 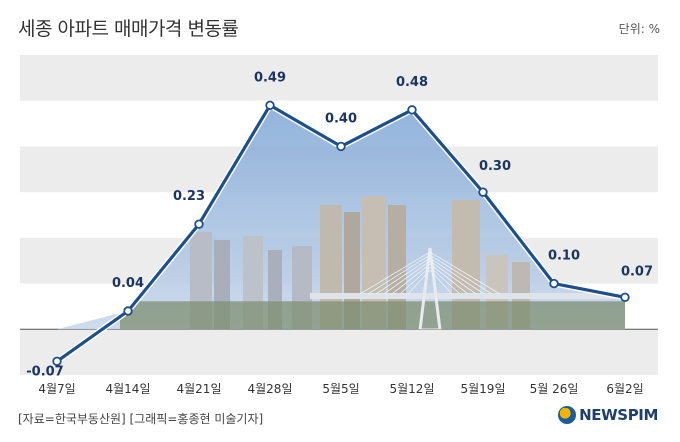 I want to click on x-tick-label: 5월 26일, so click(x=554, y=389).